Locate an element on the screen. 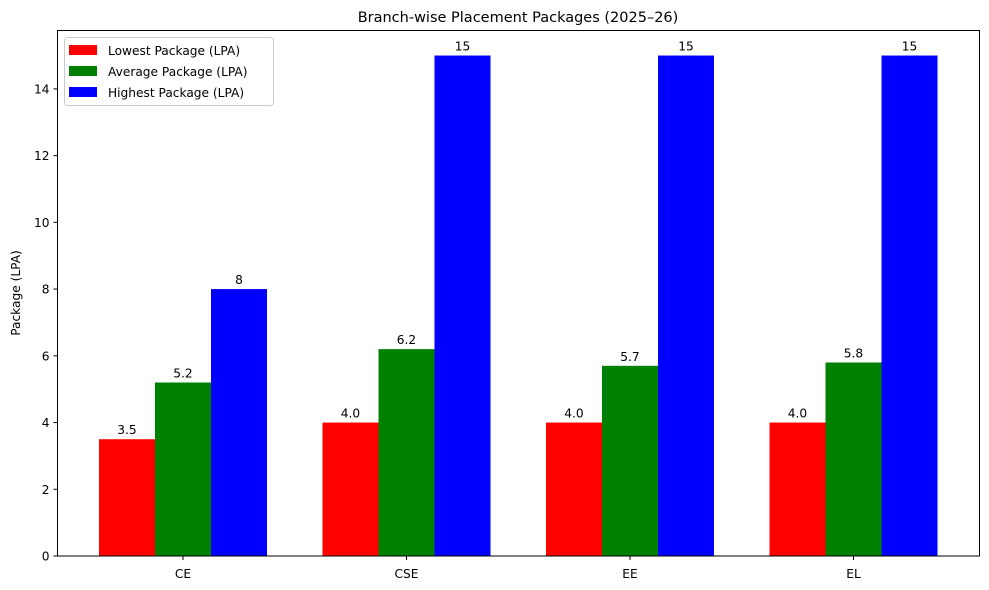 Image resolution: width=989 pixels, height=590 pixels. y-tick-label: 12 is located at coordinates (42, 156).